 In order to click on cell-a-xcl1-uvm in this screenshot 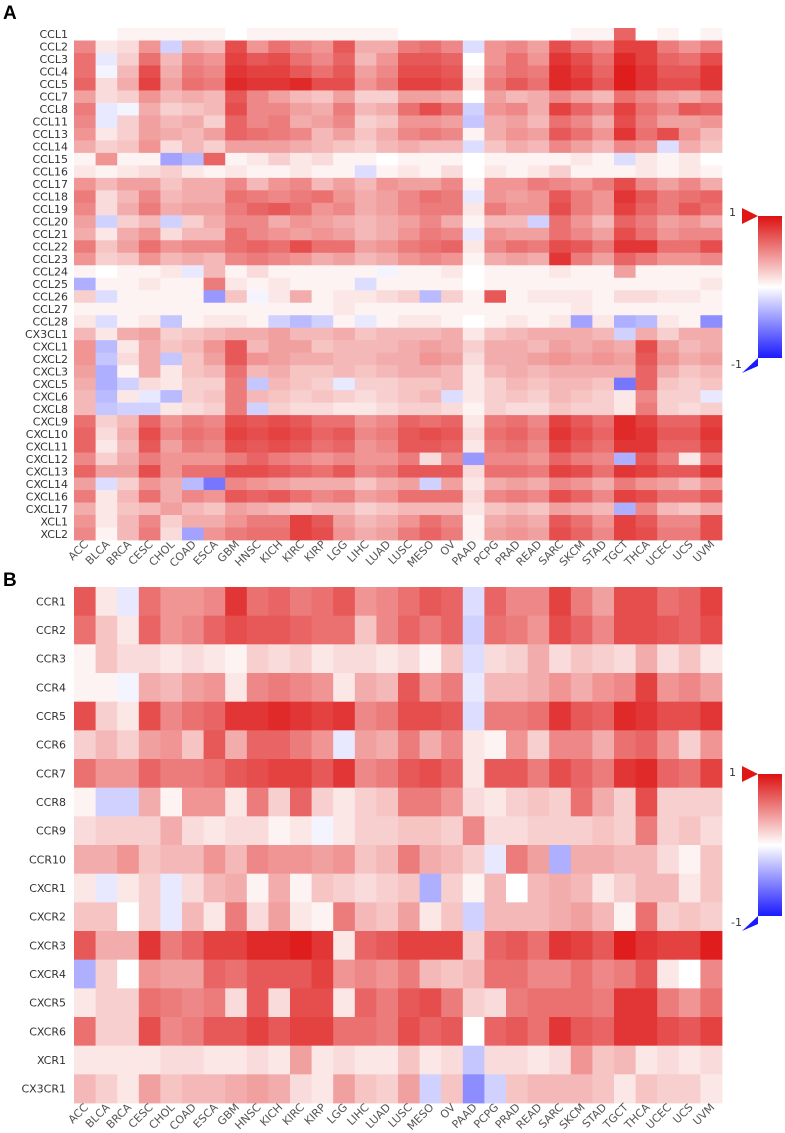, I will do `click(711, 521)`.